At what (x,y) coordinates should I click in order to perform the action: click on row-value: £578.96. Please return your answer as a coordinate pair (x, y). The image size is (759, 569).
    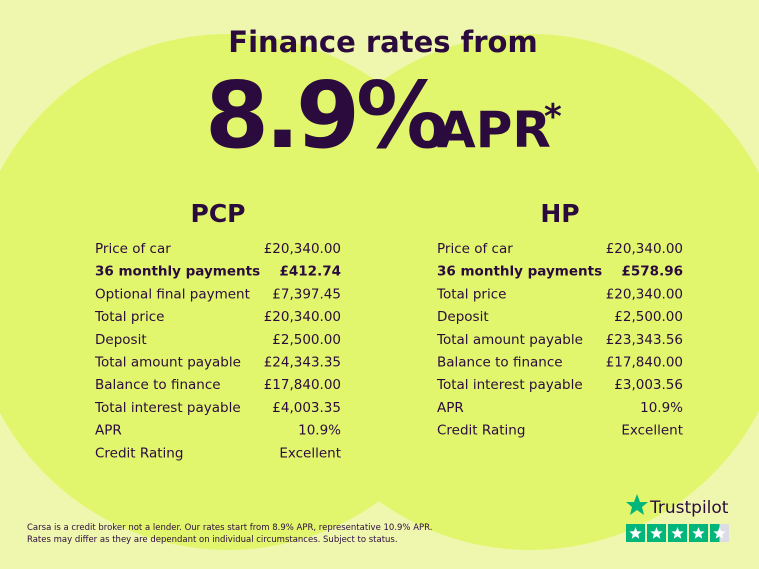
    Looking at the image, I should click on (653, 272).